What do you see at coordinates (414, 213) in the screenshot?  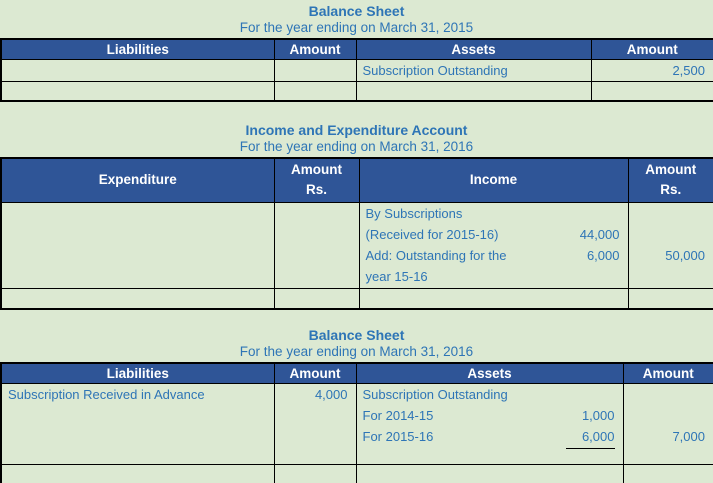 I see `income-line: By Subscriptions` at bounding box center [414, 213].